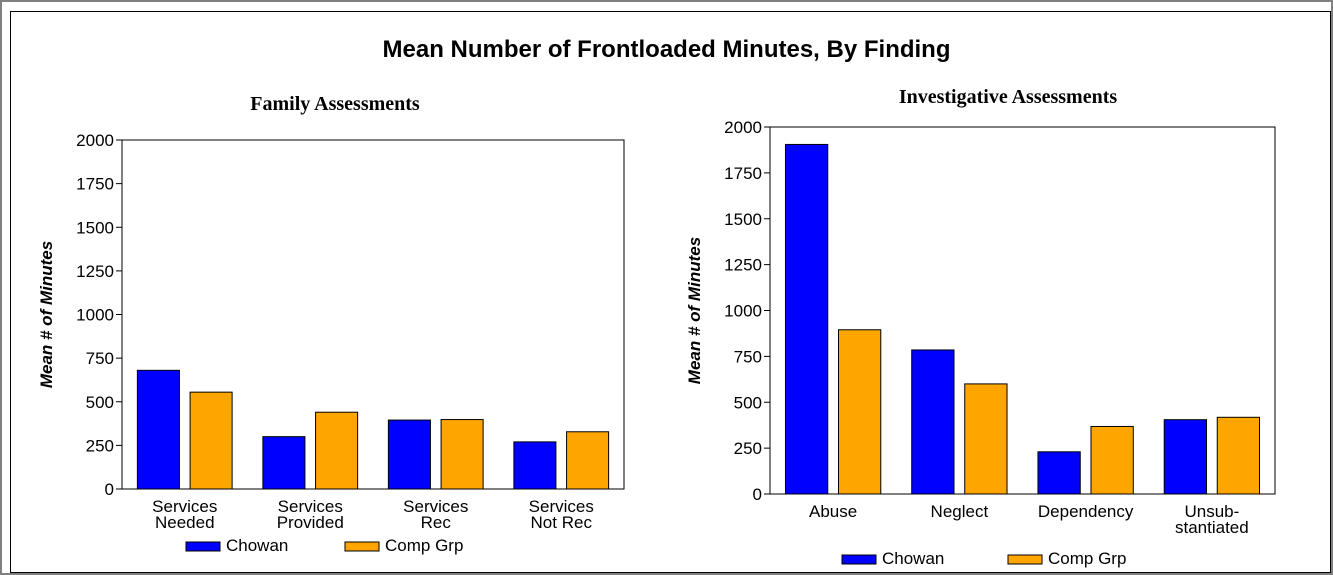 Image resolution: width=1333 pixels, height=575 pixels. I want to click on x-category-label: Abuse, so click(833, 511).